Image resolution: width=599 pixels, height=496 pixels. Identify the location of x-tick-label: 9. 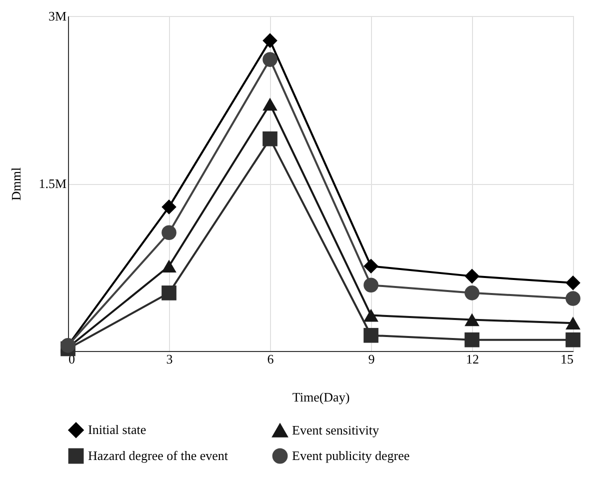
(371, 359).